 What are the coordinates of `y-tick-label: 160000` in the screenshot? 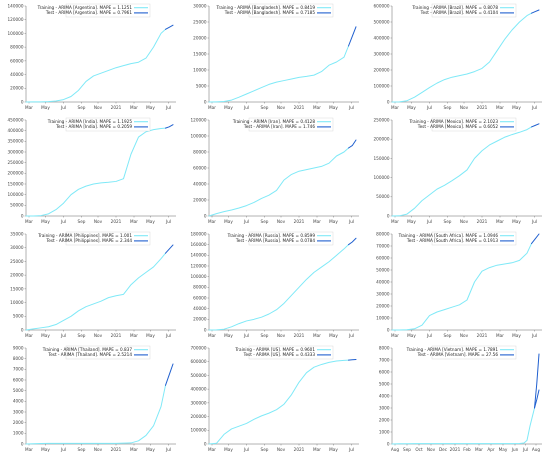 It's located at (199, 244).